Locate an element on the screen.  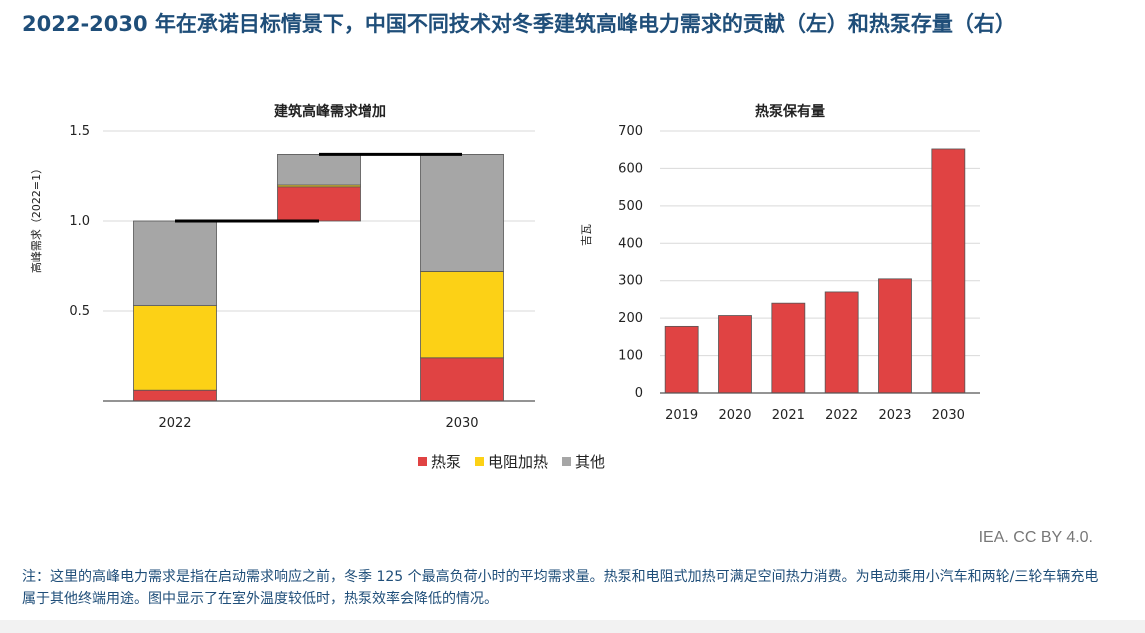
legend-item-other: 其他 is located at coordinates (583, 461).